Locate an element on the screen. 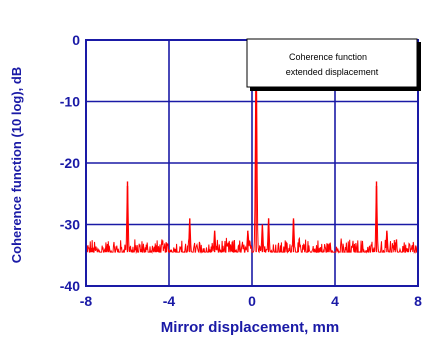  x-tick-label: -8 is located at coordinates (86, 301).